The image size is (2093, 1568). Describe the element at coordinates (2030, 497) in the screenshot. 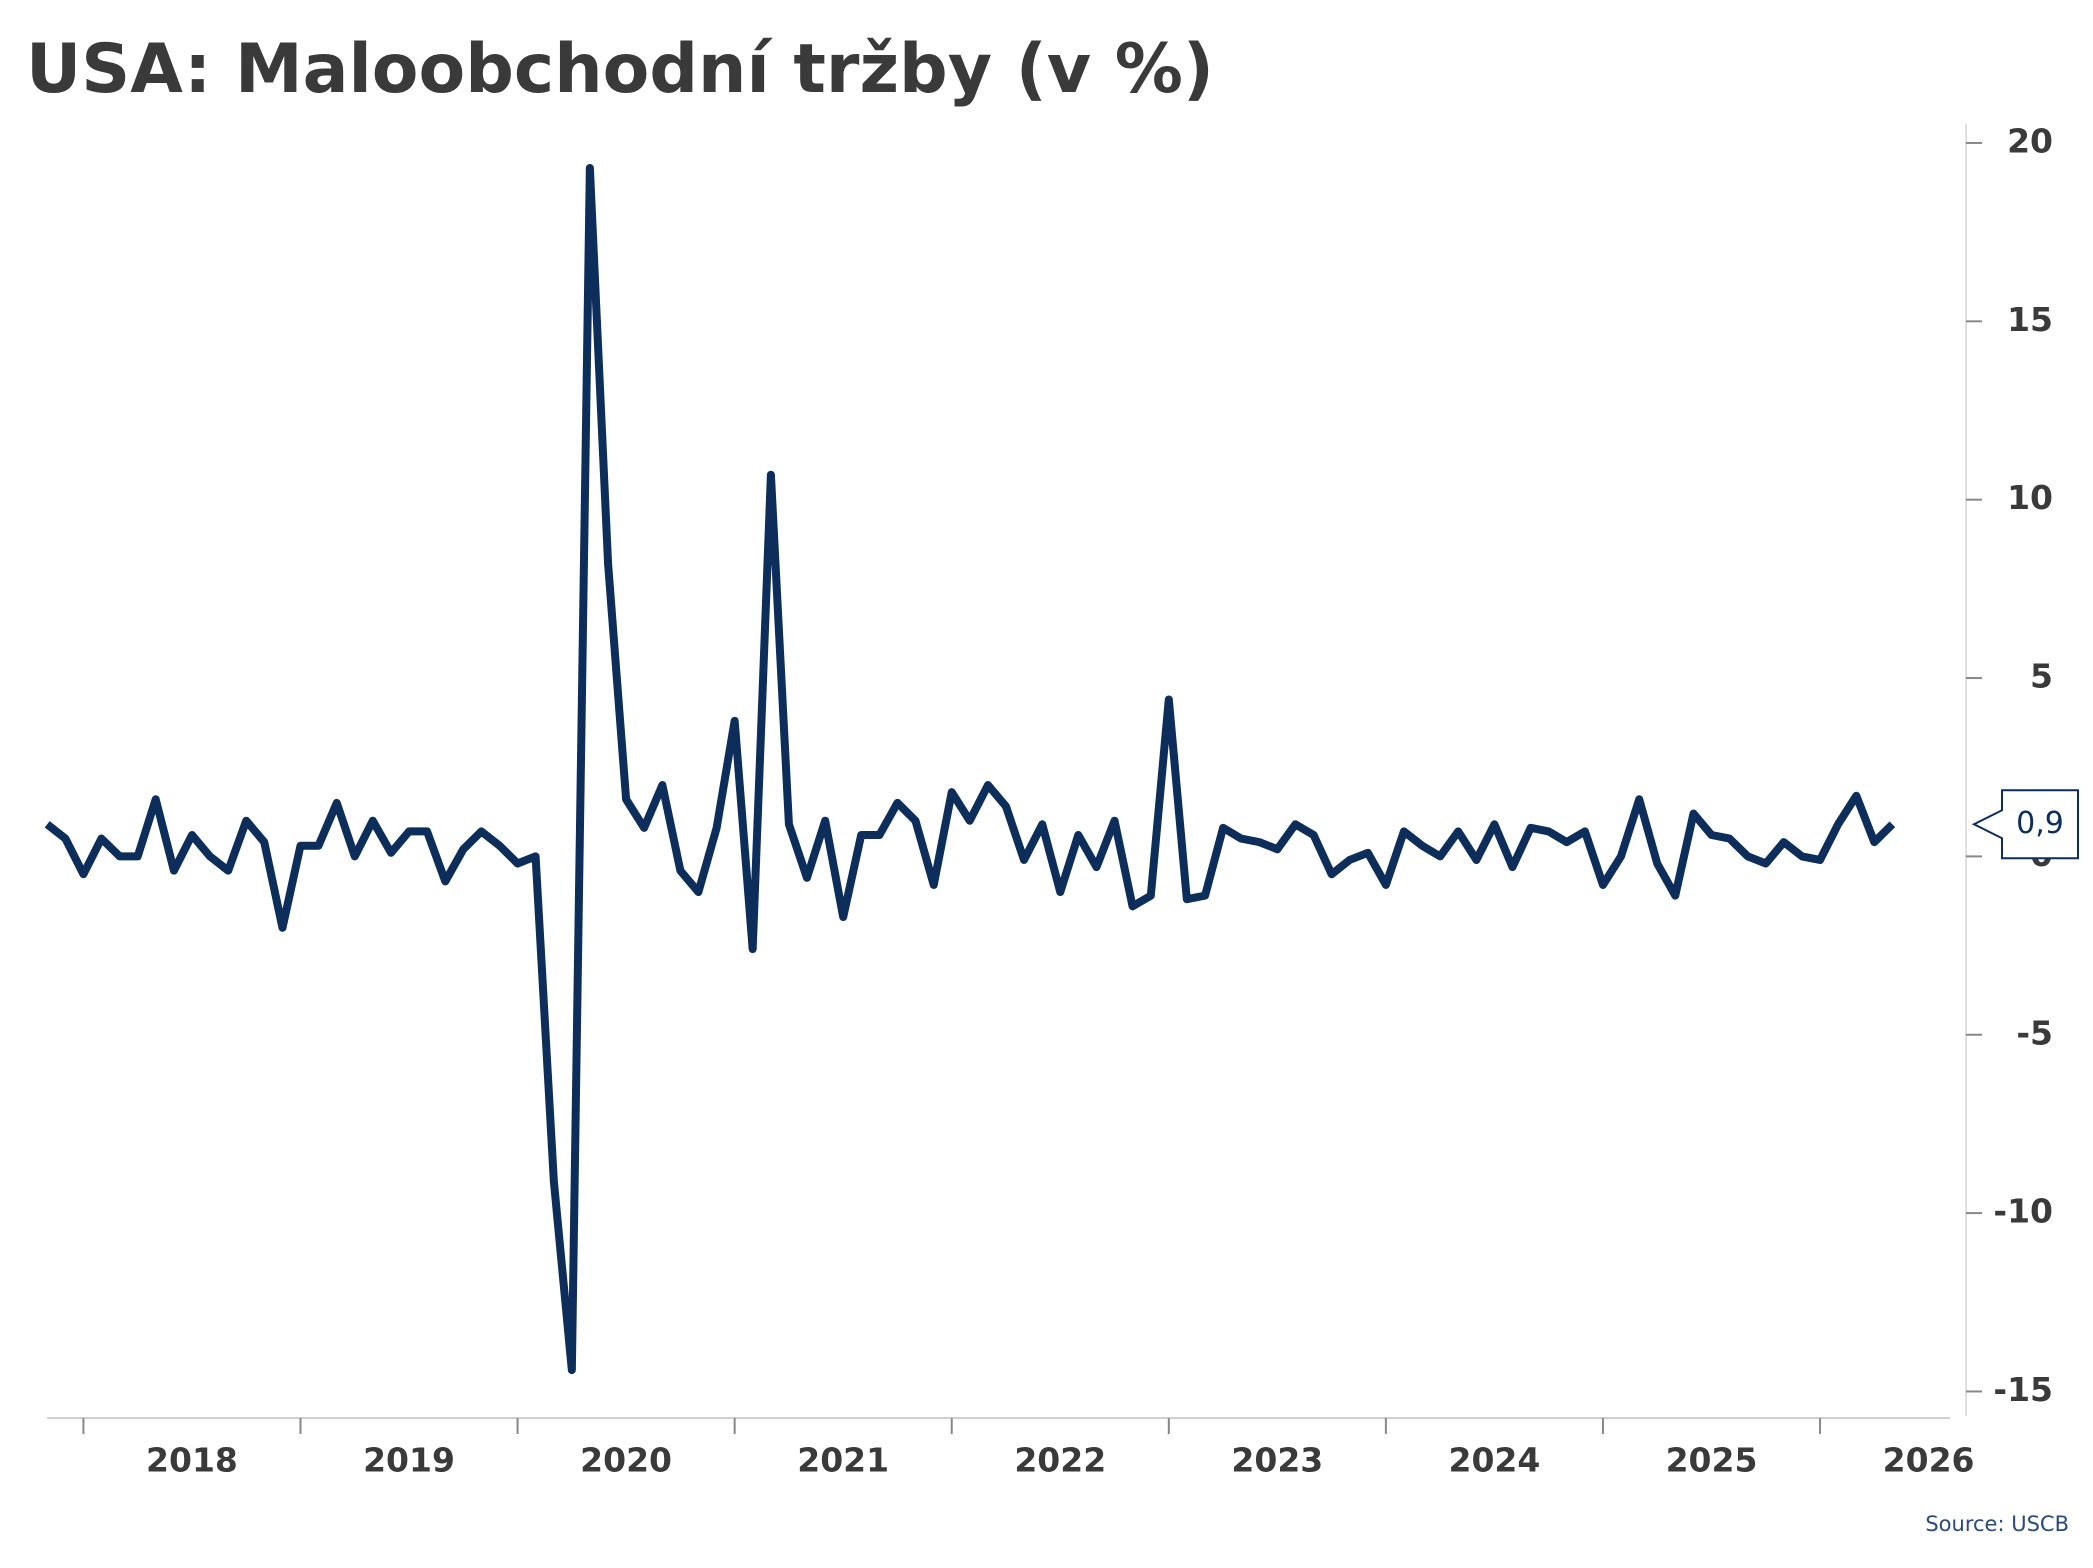

I see `y-tick-label: 10` at that location.